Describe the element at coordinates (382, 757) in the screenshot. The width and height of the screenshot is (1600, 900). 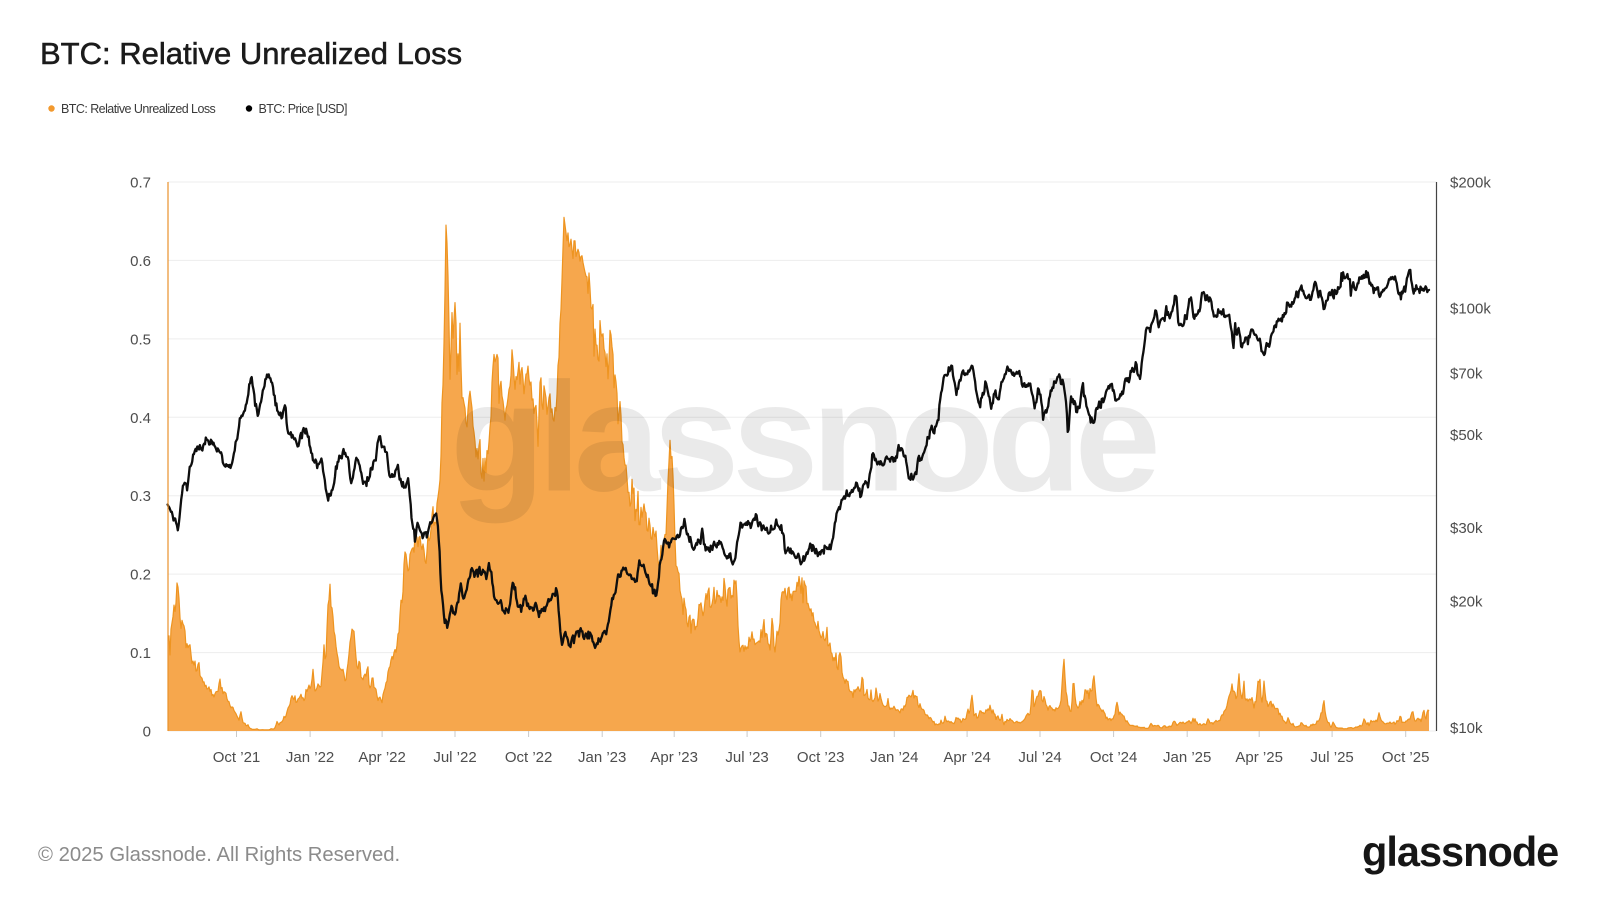
I see `svg-text: Apr ’22` at that location.